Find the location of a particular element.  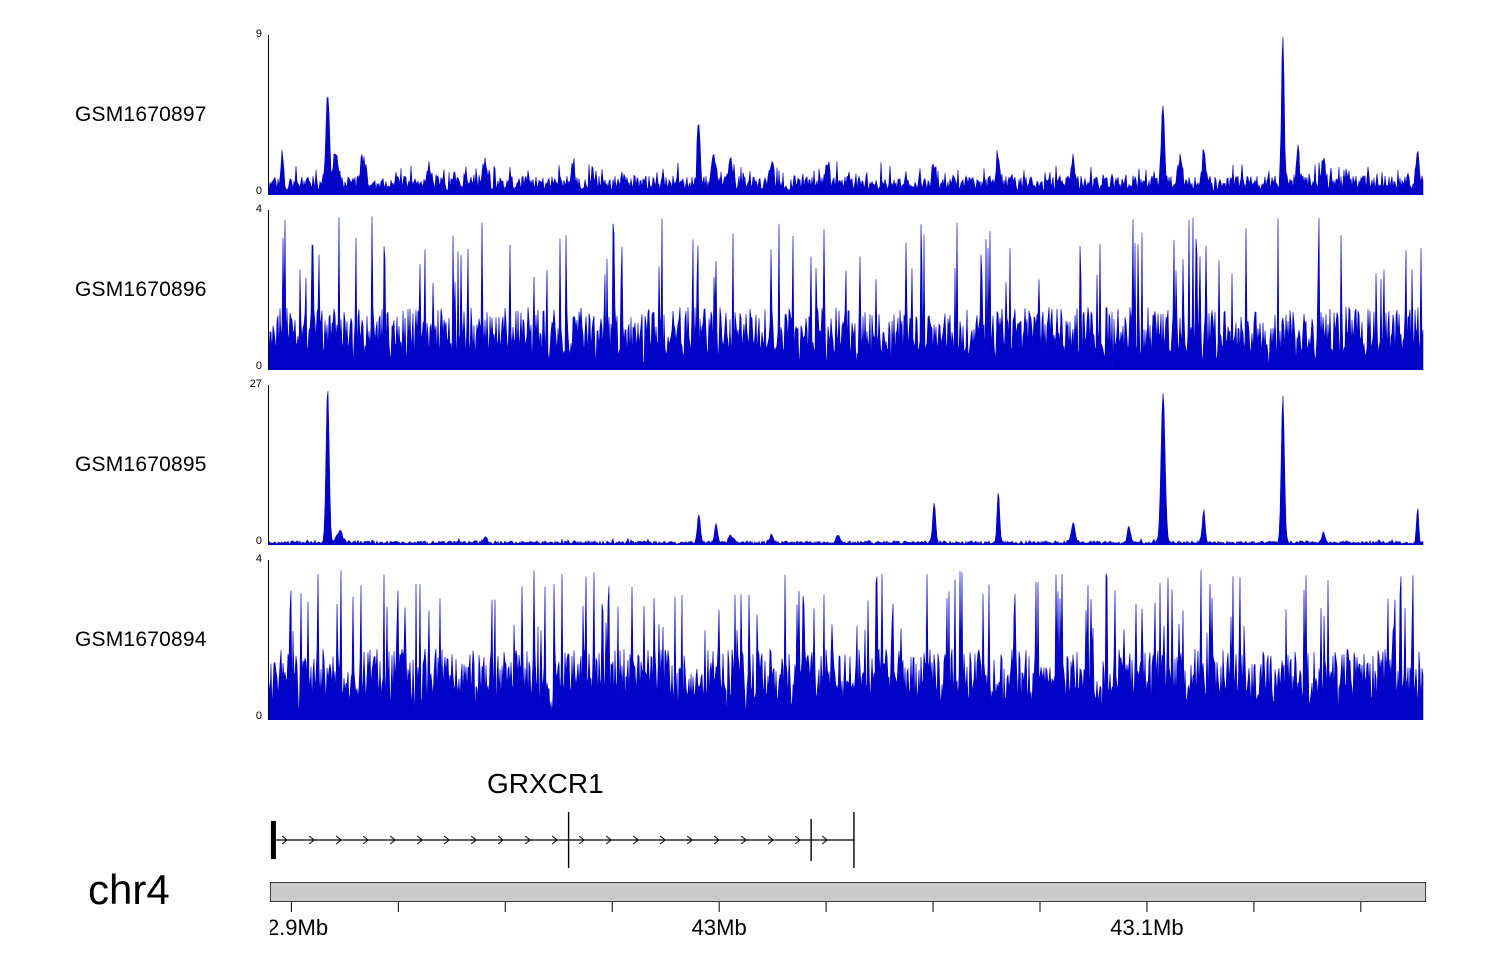

axis-tick-label: 43.1Mb is located at coordinates (1146, 927).